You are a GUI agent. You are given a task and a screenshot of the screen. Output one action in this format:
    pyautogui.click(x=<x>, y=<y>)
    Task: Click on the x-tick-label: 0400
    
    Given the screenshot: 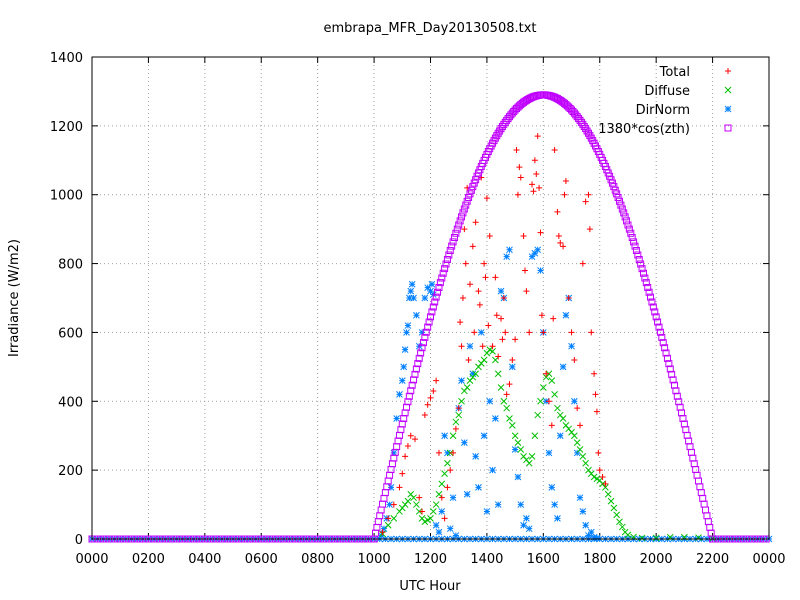 What is the action you would take?
    pyautogui.click(x=204, y=559)
    